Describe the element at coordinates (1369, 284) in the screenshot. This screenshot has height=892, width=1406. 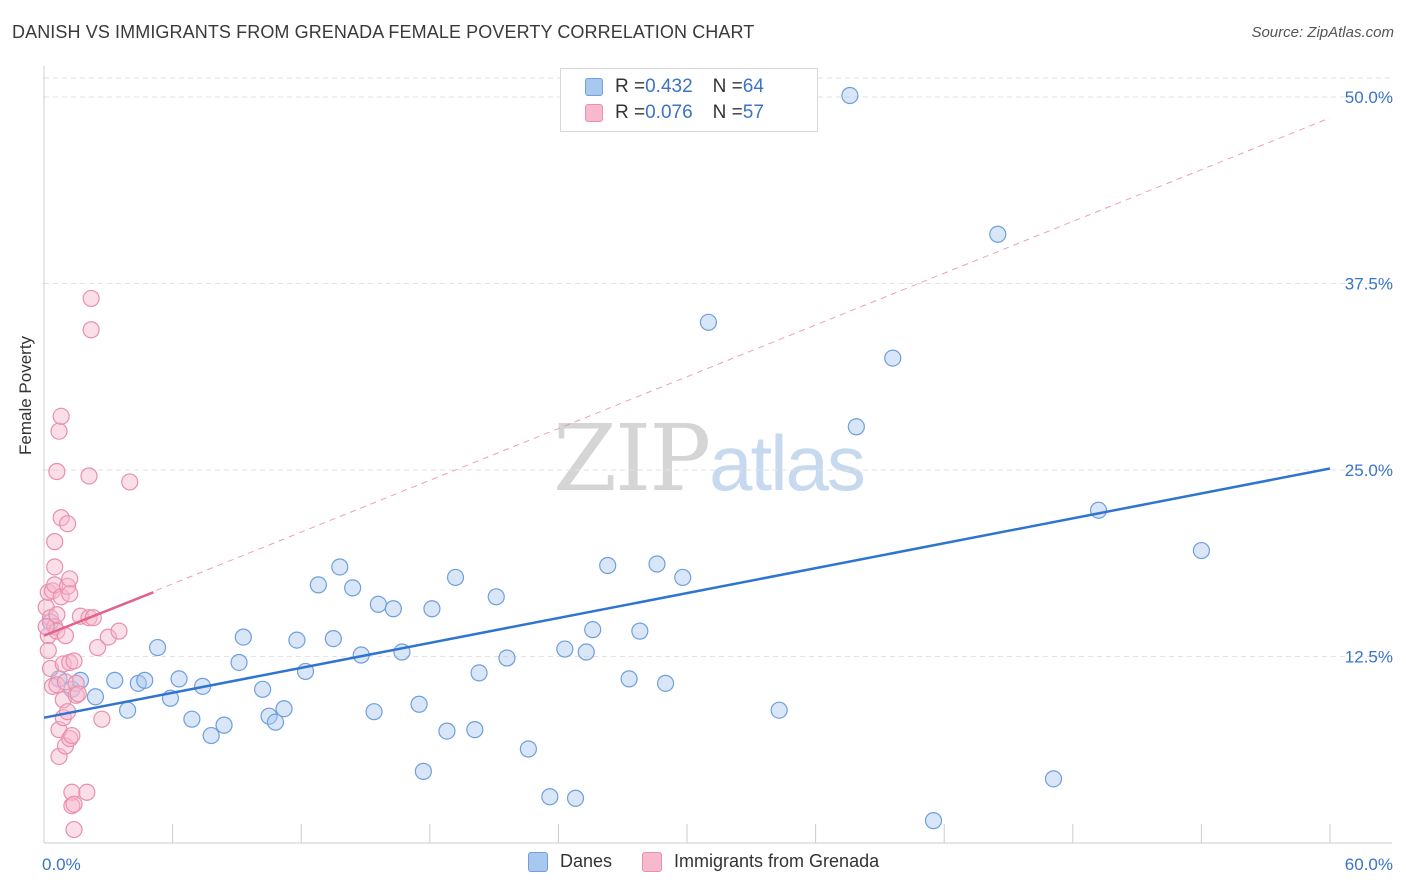
I see `y-tick-label-2: 37.5%` at that location.